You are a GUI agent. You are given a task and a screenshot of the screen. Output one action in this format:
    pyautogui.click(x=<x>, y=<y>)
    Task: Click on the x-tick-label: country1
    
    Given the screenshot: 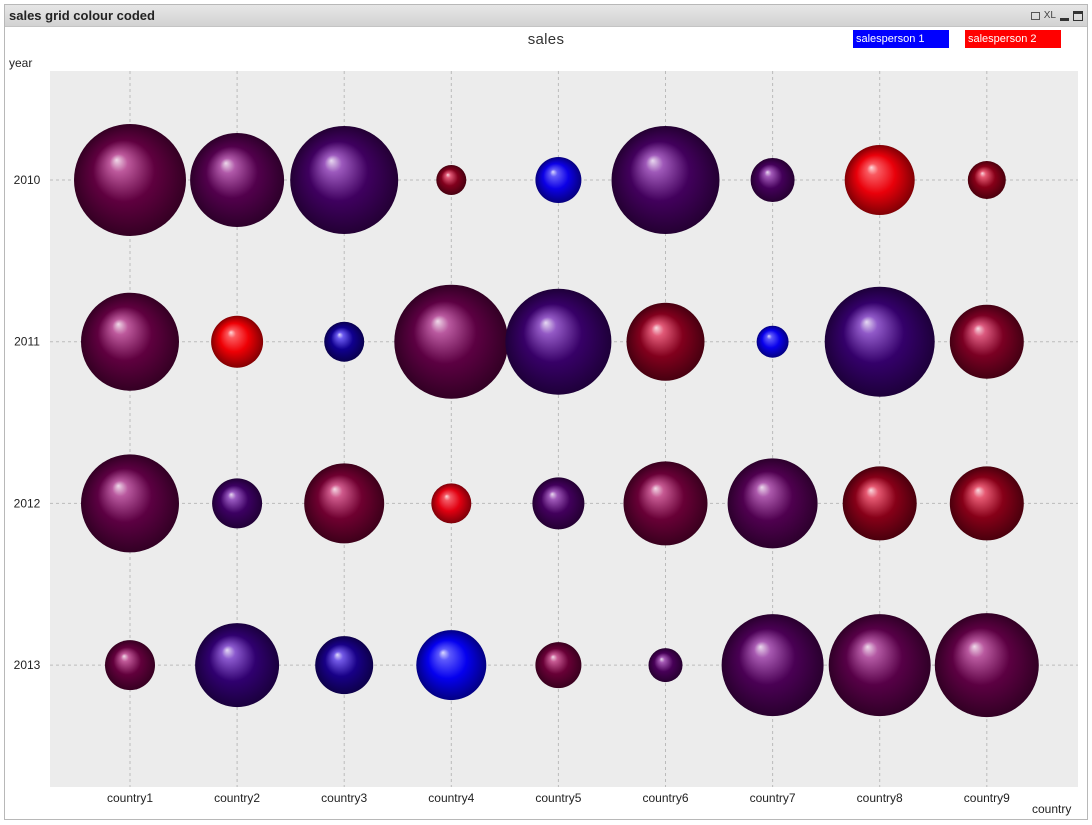 What is the action you would take?
    pyautogui.click(x=130, y=798)
    